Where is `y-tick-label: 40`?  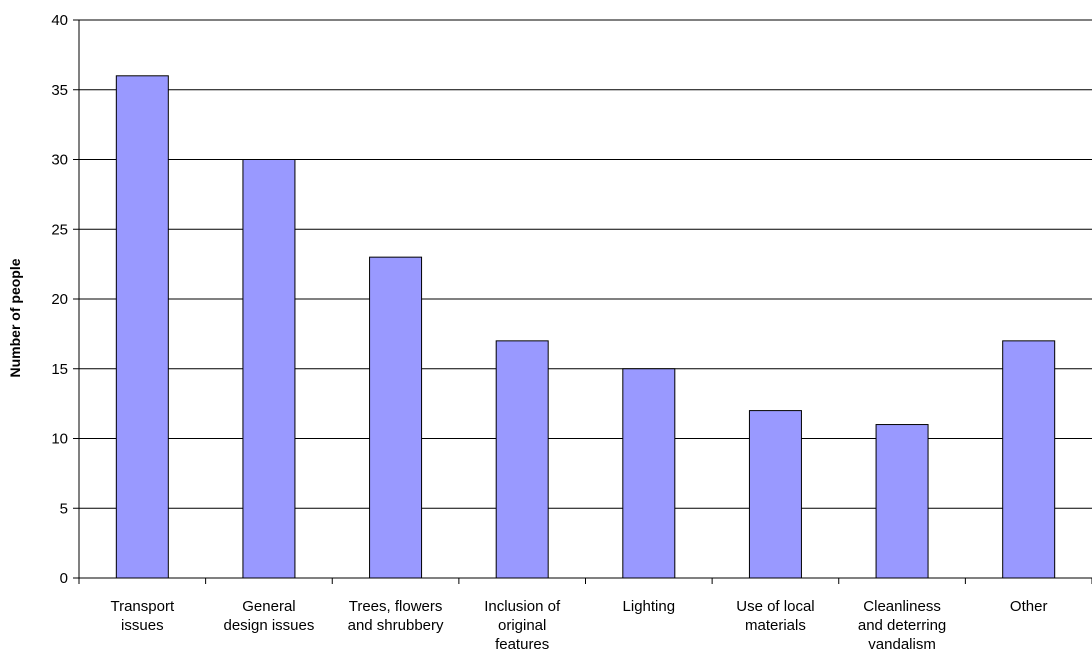
y-tick-label: 40 is located at coordinates (59, 20).